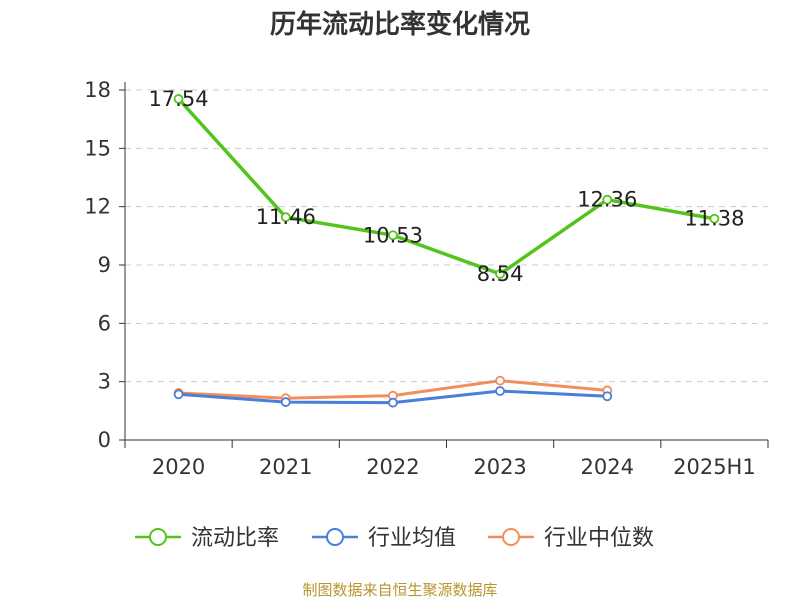 The height and width of the screenshot is (600, 800). What do you see at coordinates (599, 538) in the screenshot?
I see `legend-label: 行业中位数` at bounding box center [599, 538].